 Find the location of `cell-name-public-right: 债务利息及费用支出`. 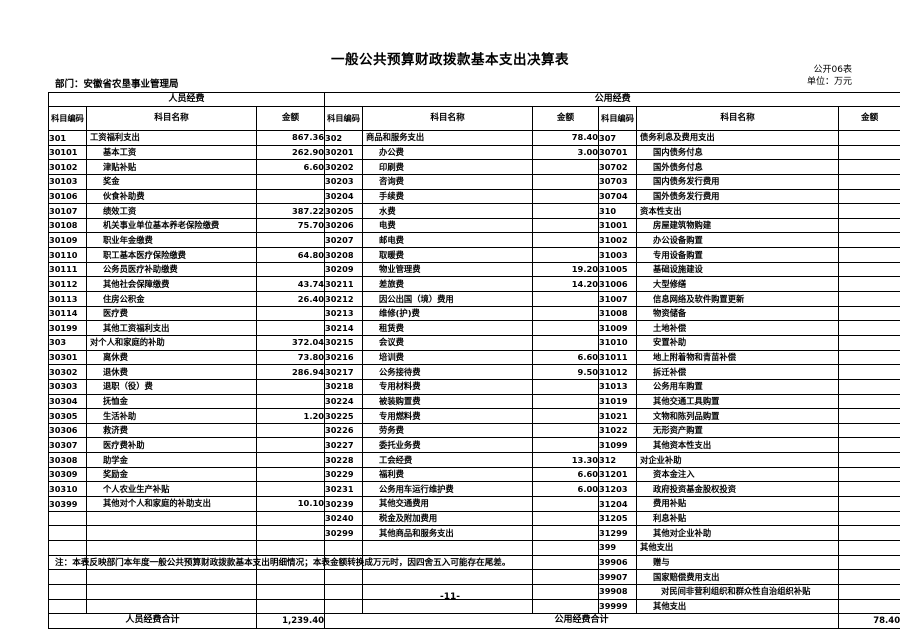

cell-name-public-right: 债务利息及费用支出 is located at coordinates (738, 138).